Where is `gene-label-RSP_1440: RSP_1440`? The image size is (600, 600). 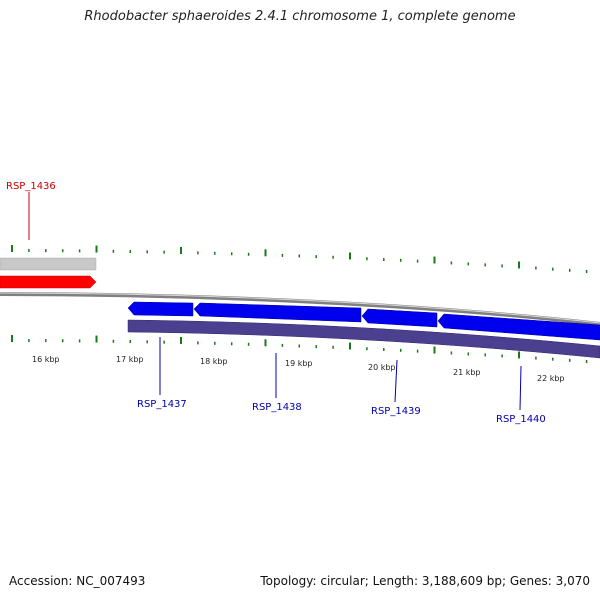 gene-label-RSP_1440: RSP_1440 is located at coordinates (521, 419).